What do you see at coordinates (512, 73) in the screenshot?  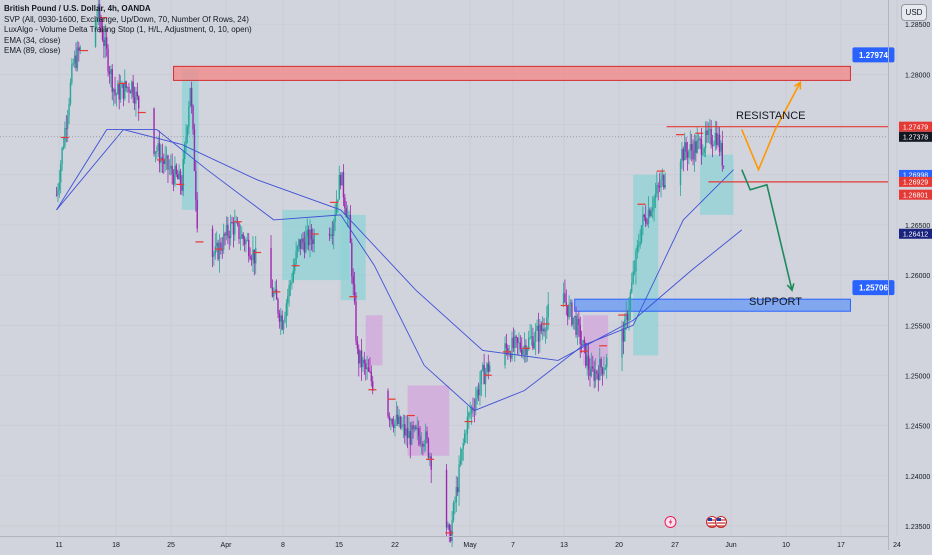 I see `resistance-zone` at bounding box center [512, 73].